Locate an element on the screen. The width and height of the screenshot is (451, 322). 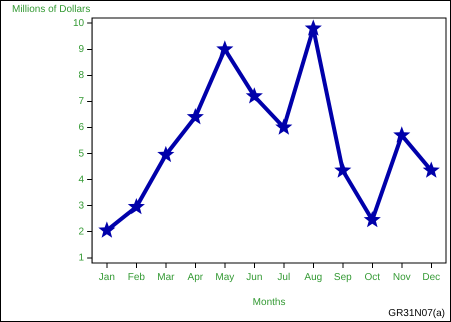
y-tick-label: 2 is located at coordinates (81, 232).